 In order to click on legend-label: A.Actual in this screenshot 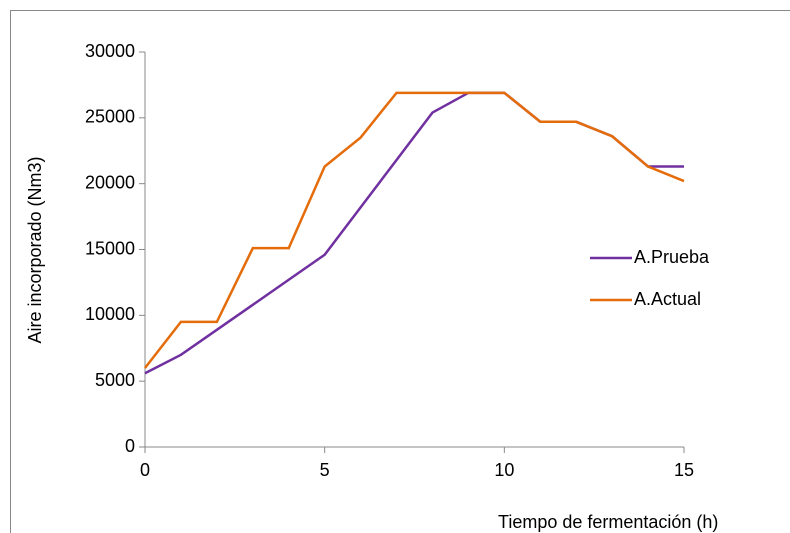, I will do `click(667, 299)`.